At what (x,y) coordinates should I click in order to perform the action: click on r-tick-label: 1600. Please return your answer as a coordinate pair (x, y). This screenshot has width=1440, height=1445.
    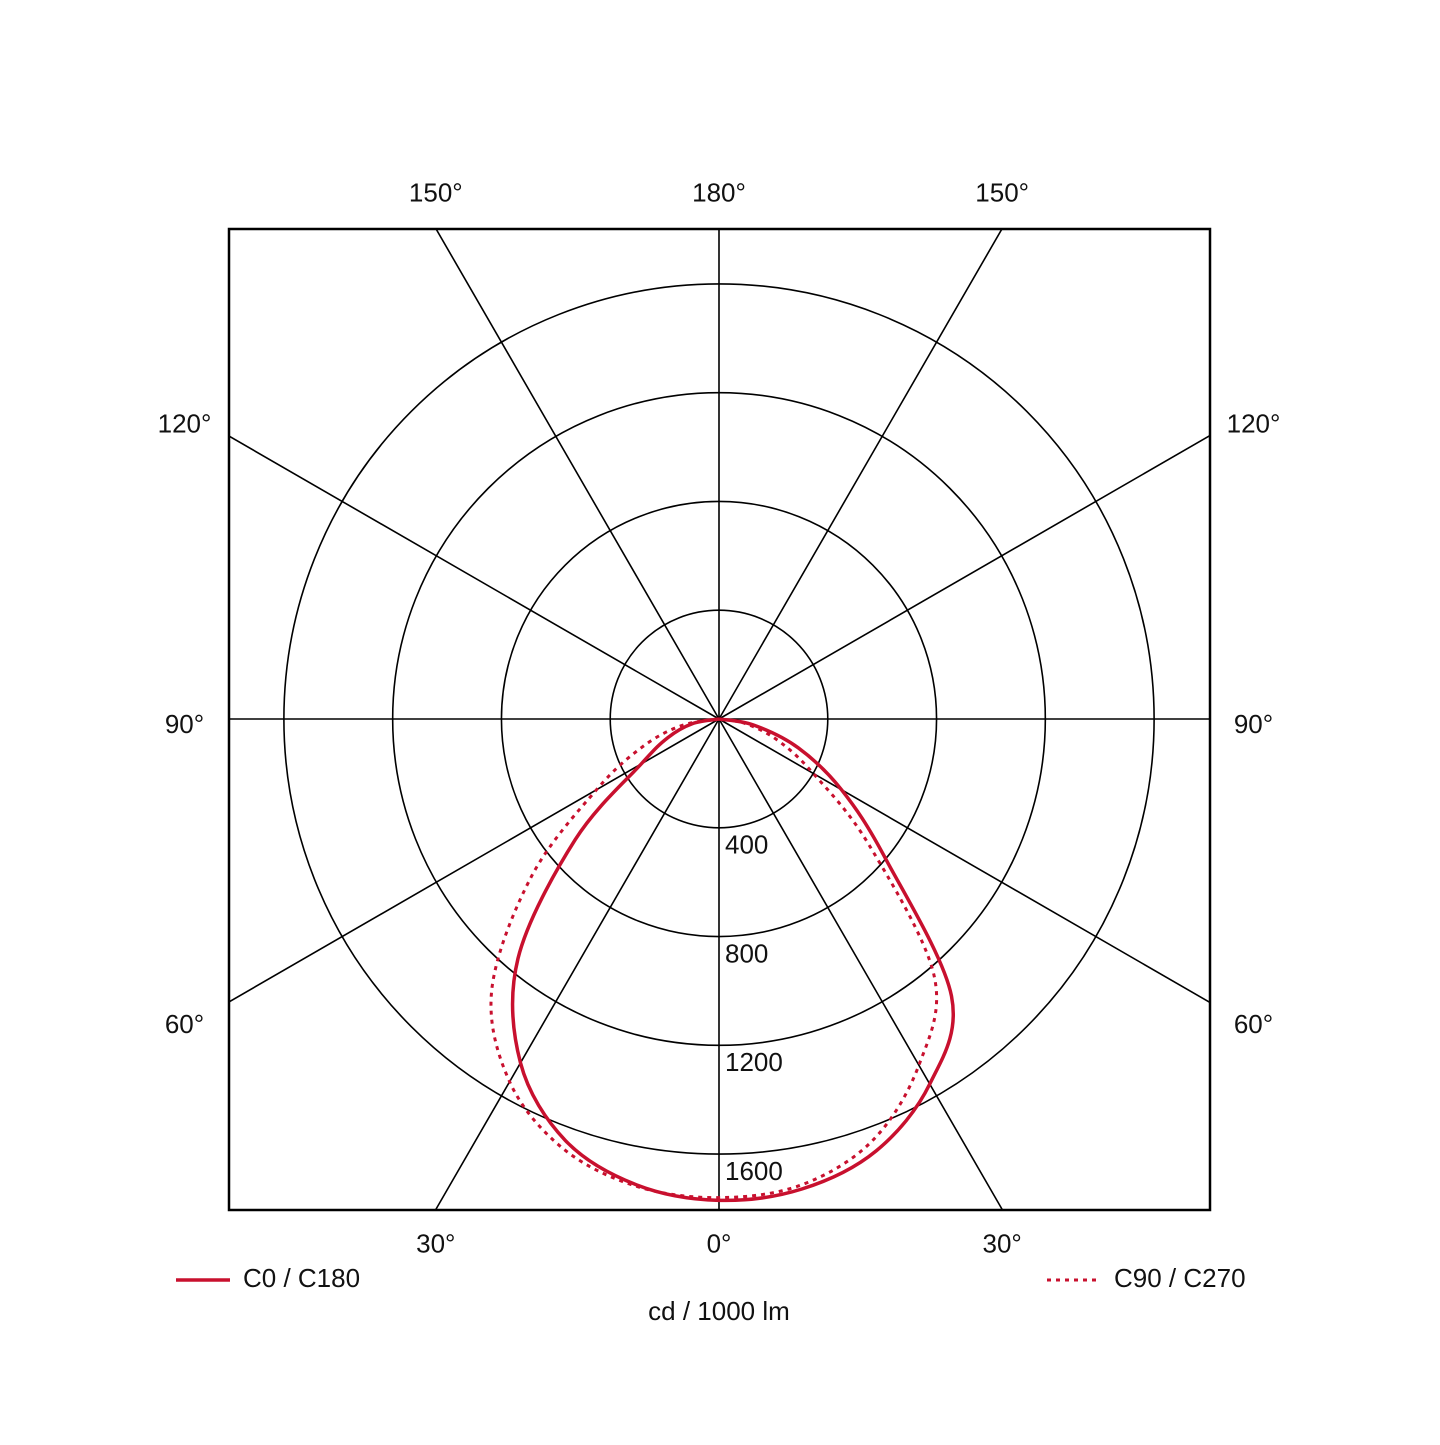
    Looking at the image, I should click on (754, 1171).